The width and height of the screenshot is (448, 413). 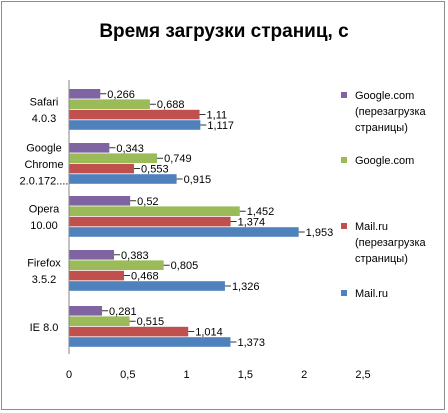 I want to click on data-label: 0,915, so click(x=198, y=180).